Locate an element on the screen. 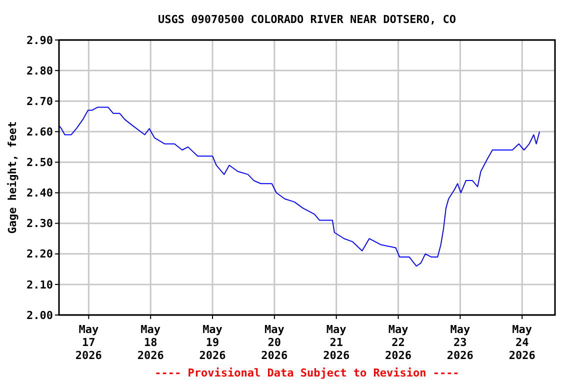 The height and width of the screenshot is (384, 576). x-tick-label: May 23 2026 is located at coordinates (460, 342).